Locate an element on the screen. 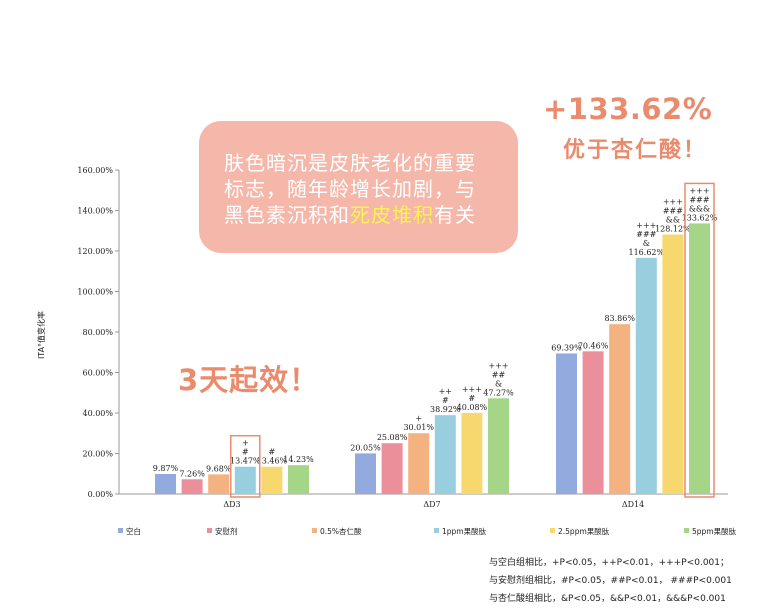 The image size is (765, 612). legend-label: 空白 is located at coordinates (133, 531).